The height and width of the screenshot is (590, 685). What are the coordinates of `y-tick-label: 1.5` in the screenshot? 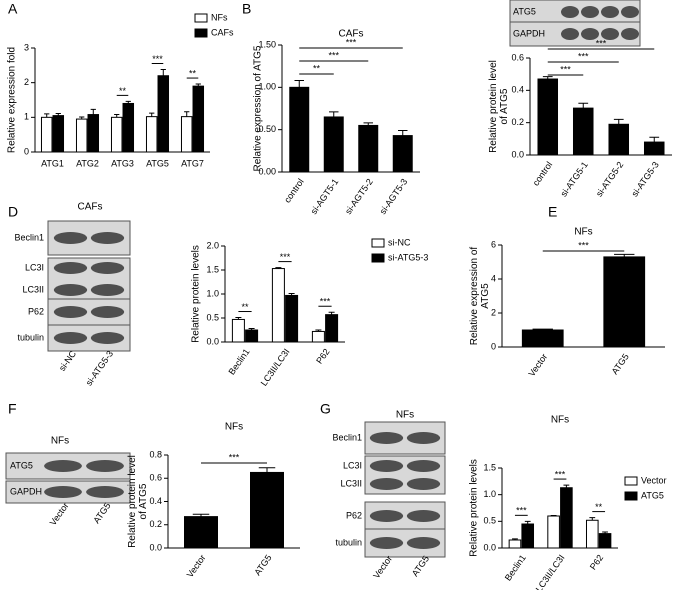 It's located at (489, 467).